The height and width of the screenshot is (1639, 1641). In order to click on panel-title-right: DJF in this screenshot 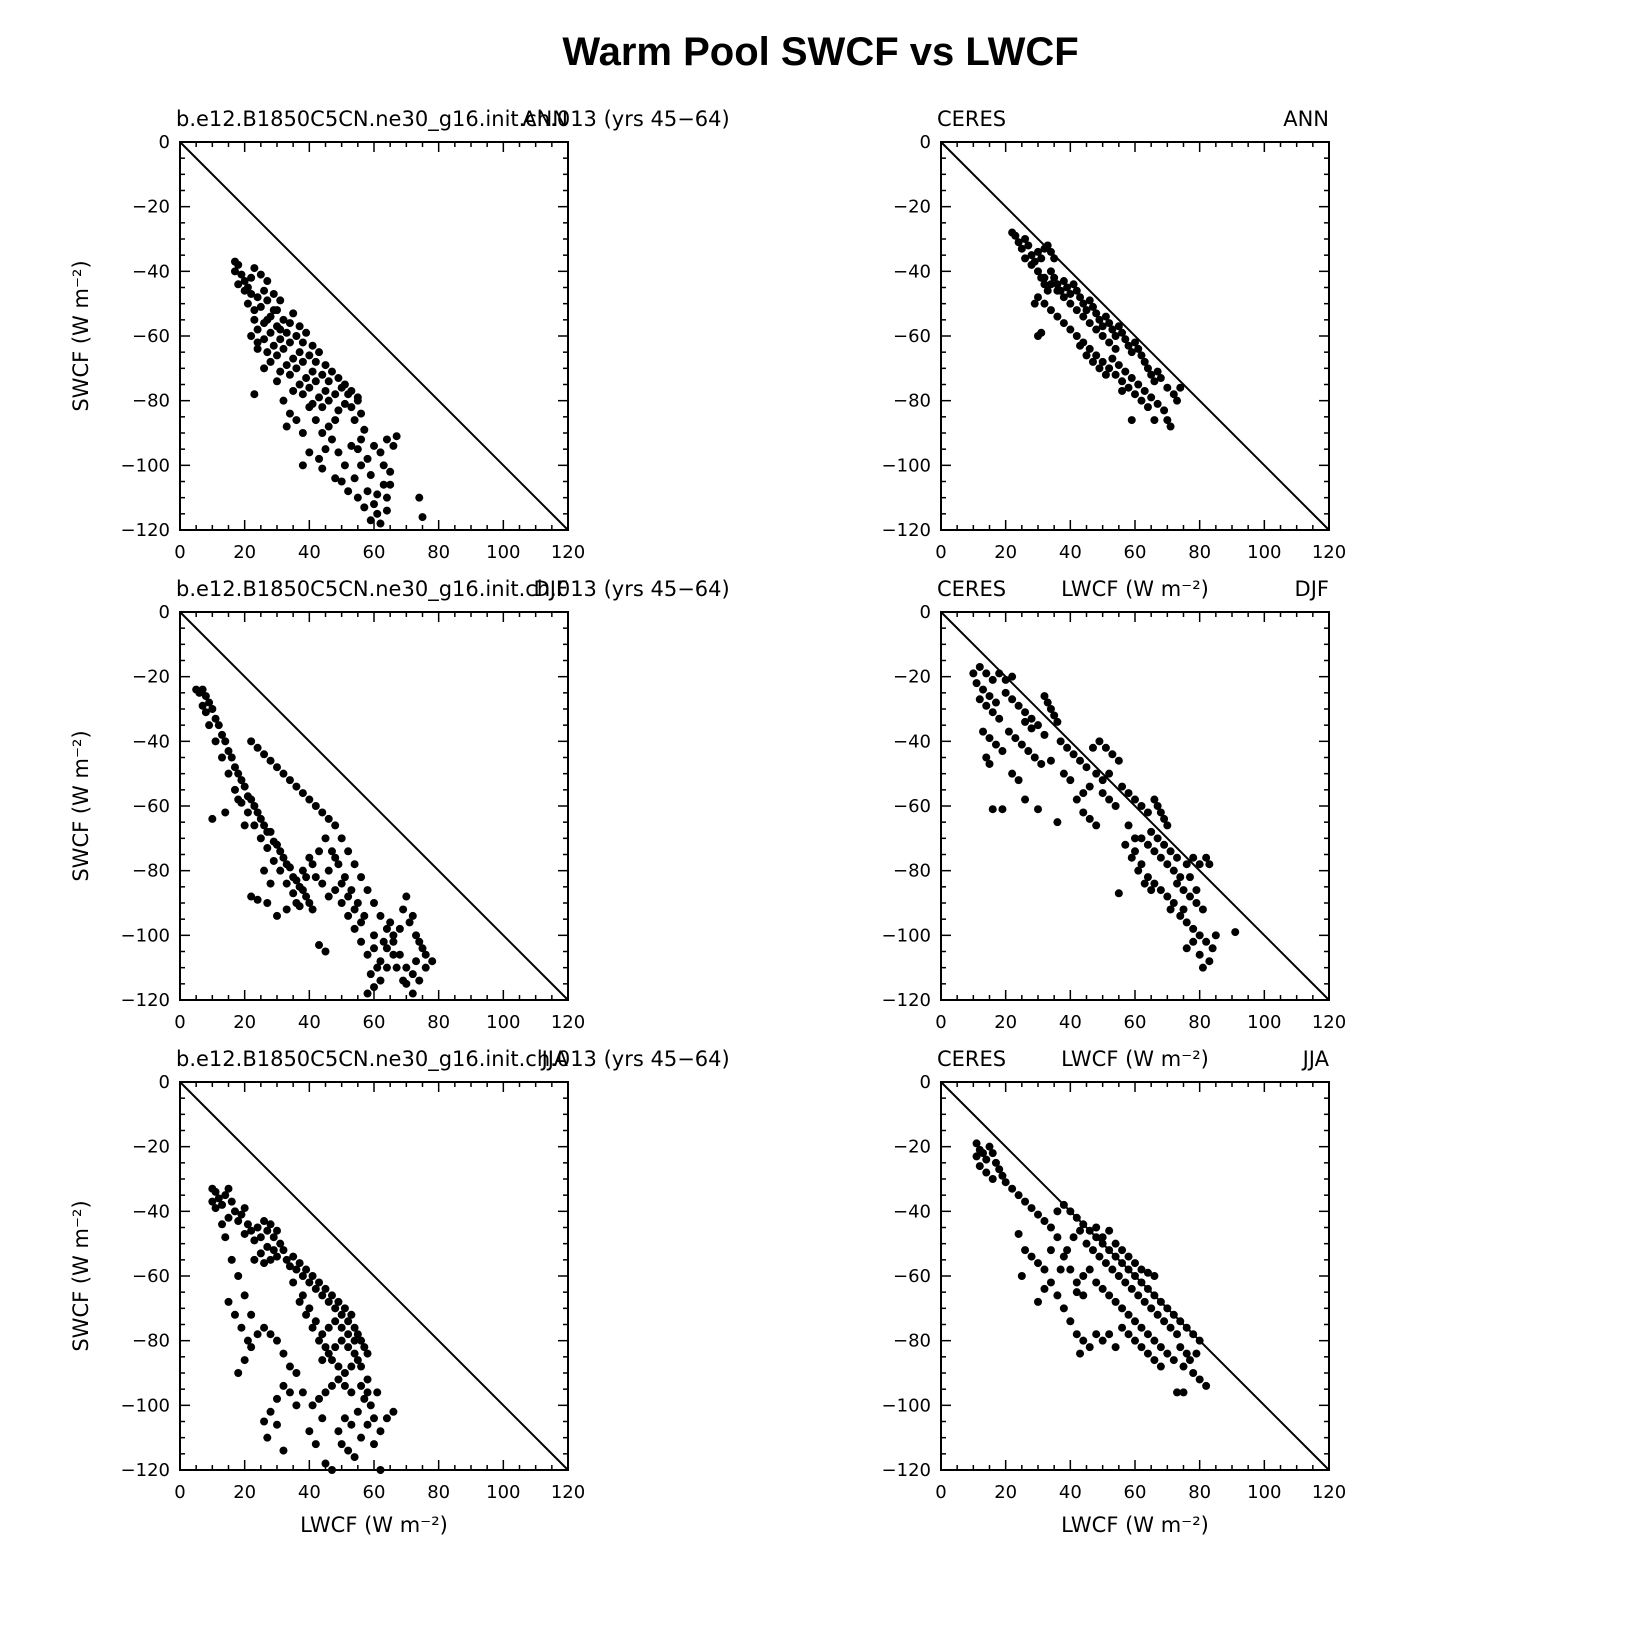, I will do `click(1312, 589)`.